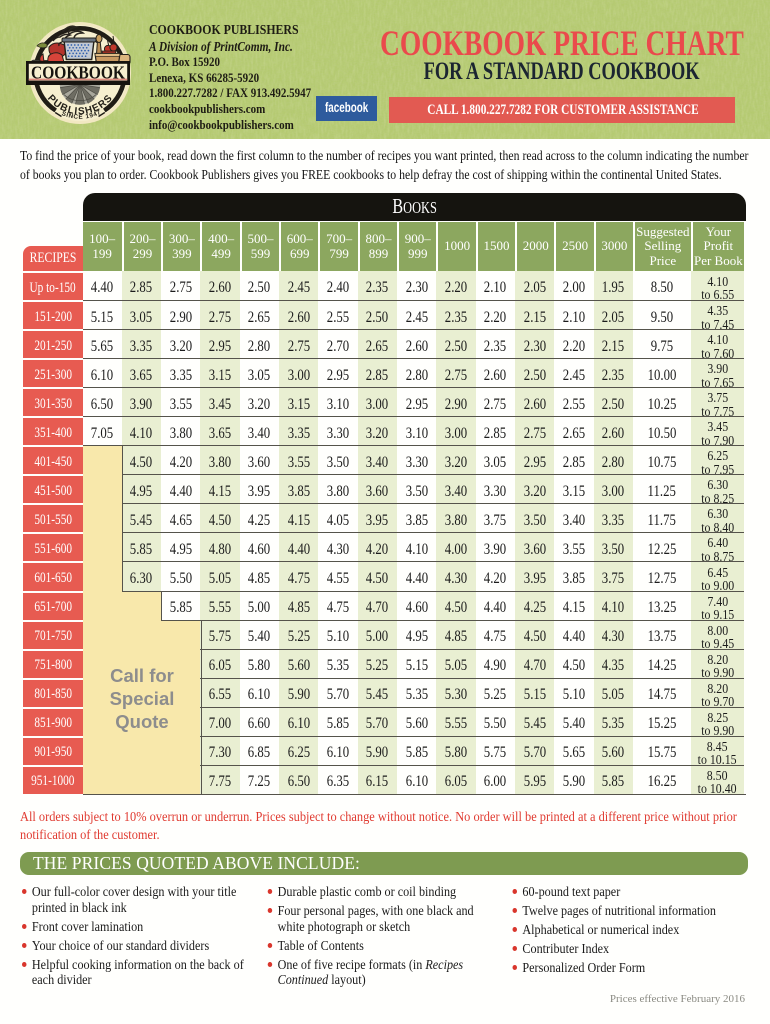 This screenshot has height=1024, width=770. What do you see at coordinates (82, 115) in the screenshot?
I see `svg-text: SINCE 1947` at bounding box center [82, 115].